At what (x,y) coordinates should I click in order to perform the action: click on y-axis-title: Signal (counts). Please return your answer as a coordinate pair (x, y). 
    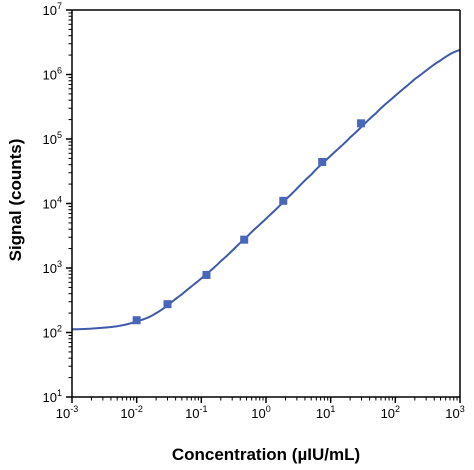
    Looking at the image, I should click on (15, 200).